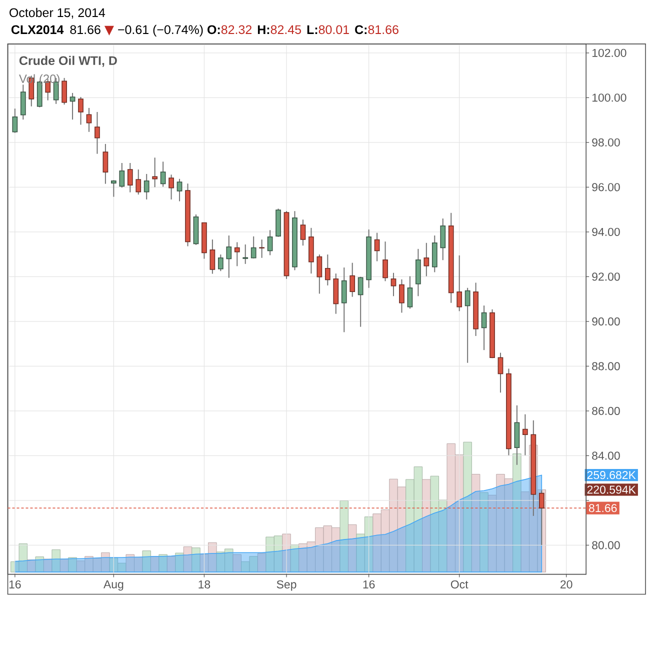 This screenshot has height=651, width=652. What do you see at coordinates (606, 410) in the screenshot?
I see `y-tick-label: 86.00` at bounding box center [606, 410].